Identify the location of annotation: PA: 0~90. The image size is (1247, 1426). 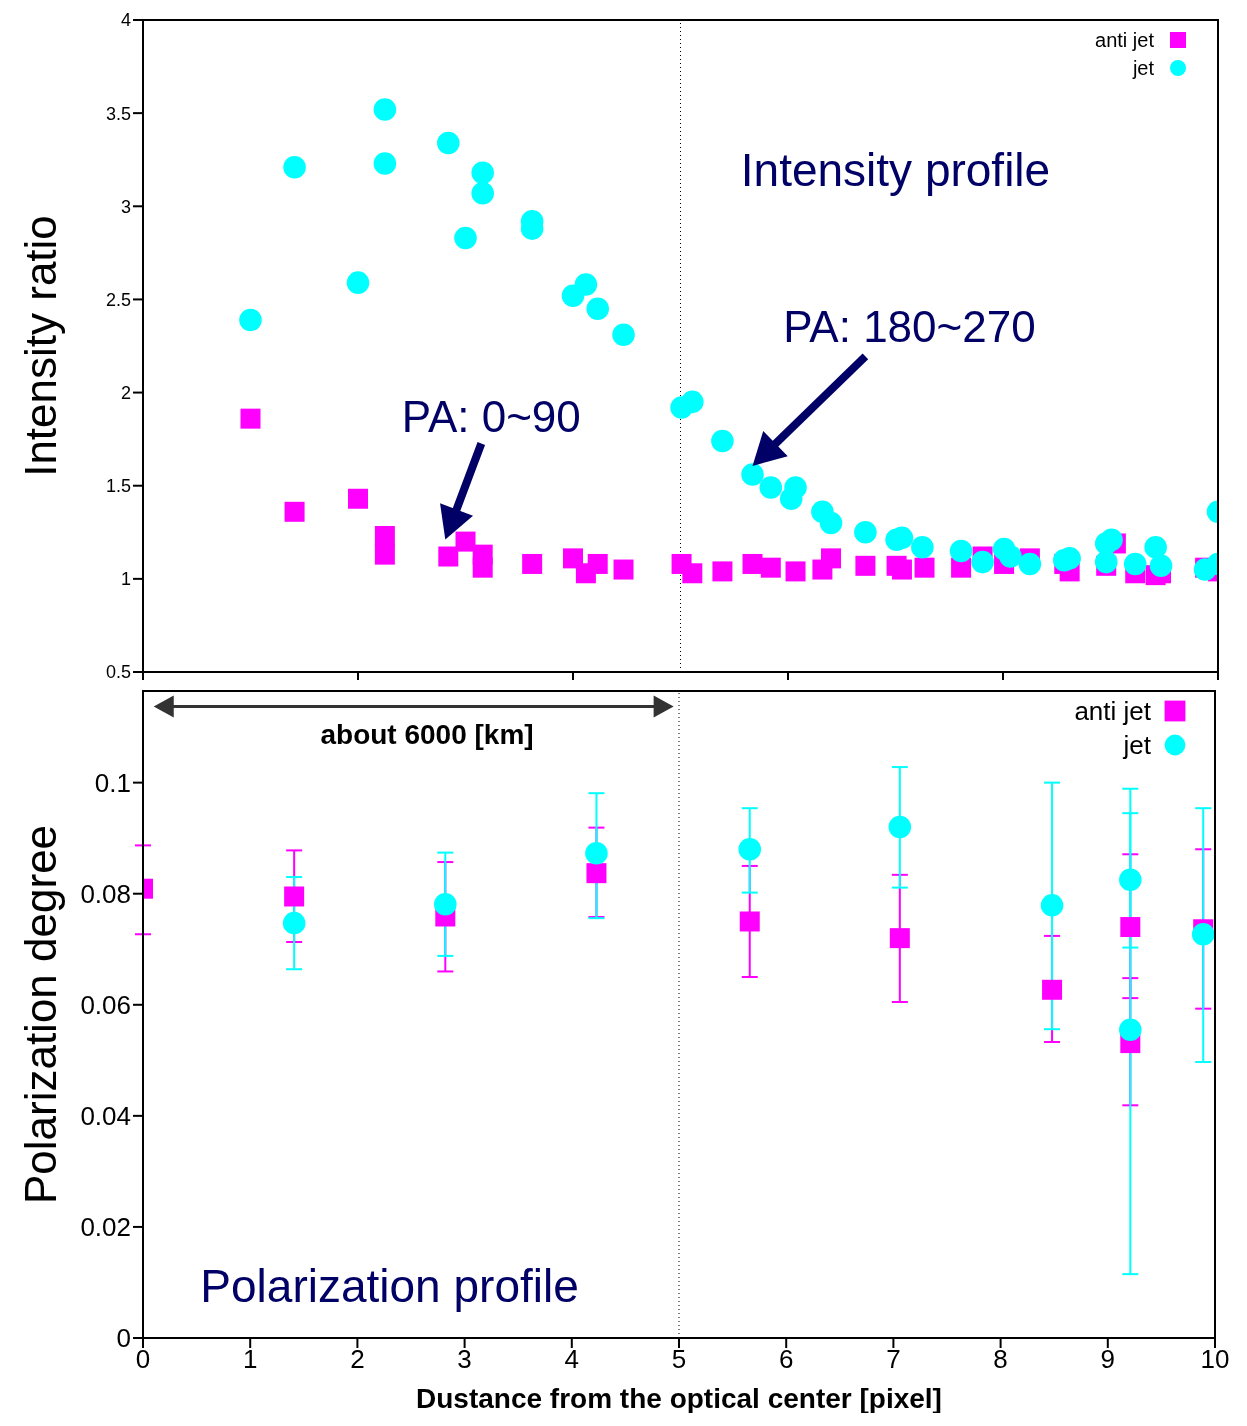
(491, 416).